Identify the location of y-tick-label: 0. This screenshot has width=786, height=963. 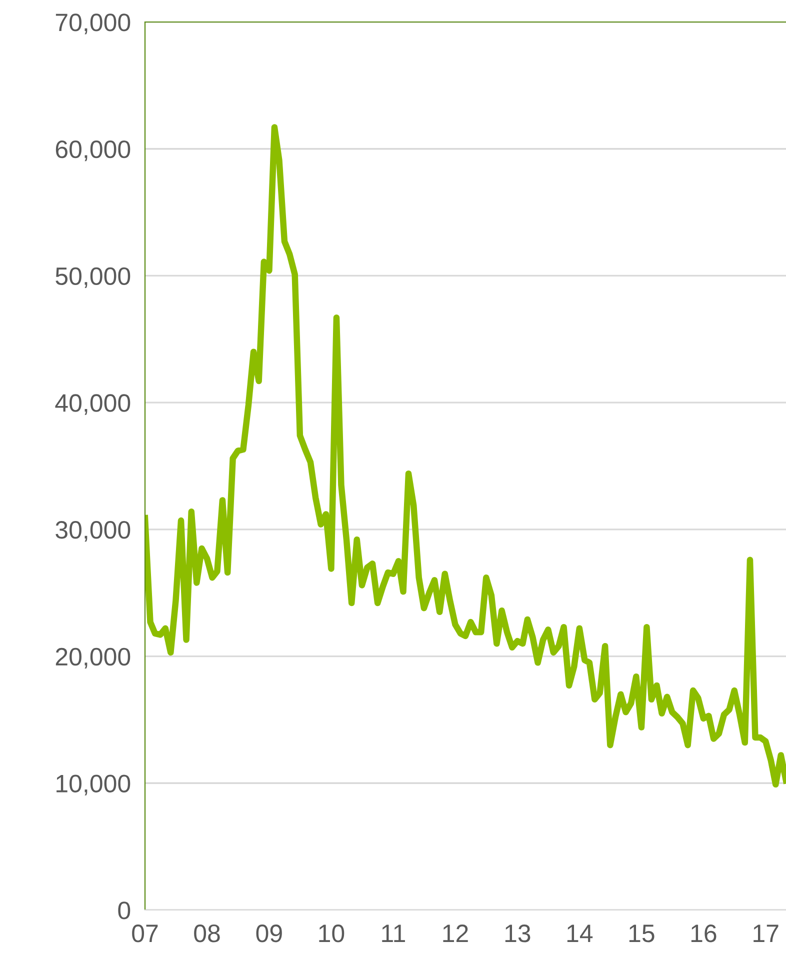
(124, 911).